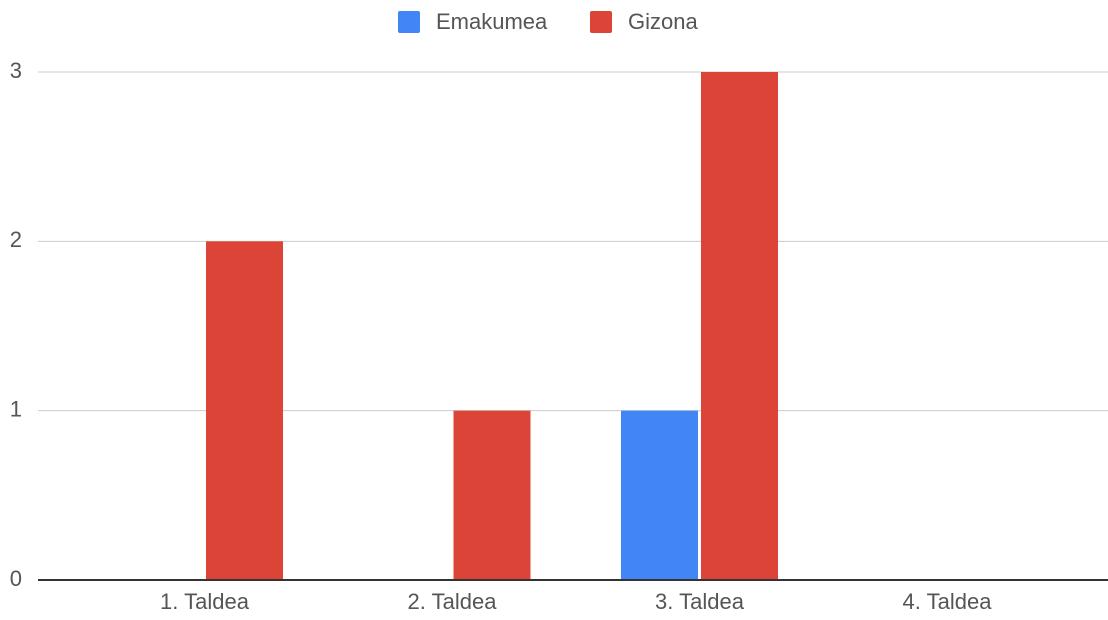 The image size is (1108, 620). What do you see at coordinates (16, 239) in the screenshot?
I see `y-tick-label: 2` at bounding box center [16, 239].